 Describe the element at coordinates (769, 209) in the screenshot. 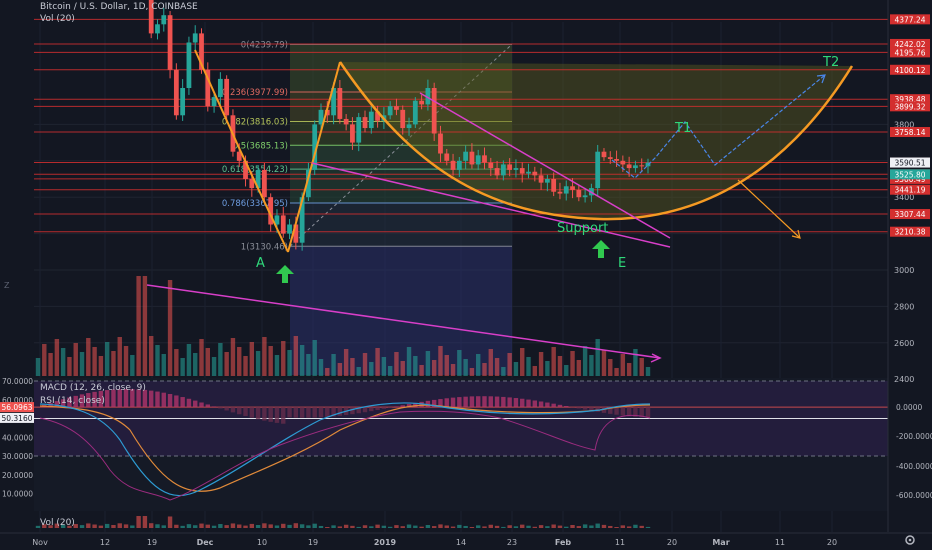

I see `breakdown-arrow` at that location.